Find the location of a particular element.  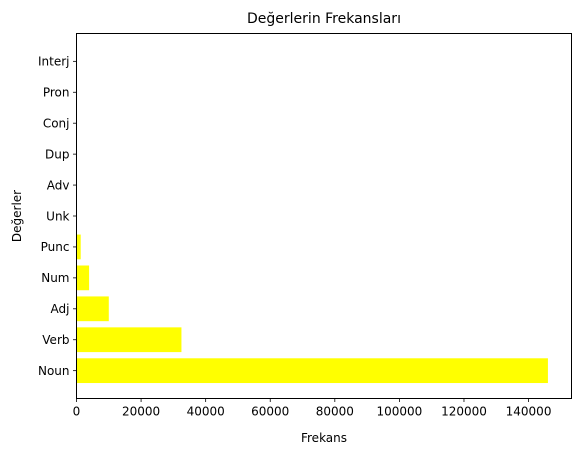

x-tick-label: 20000 is located at coordinates (141, 412).